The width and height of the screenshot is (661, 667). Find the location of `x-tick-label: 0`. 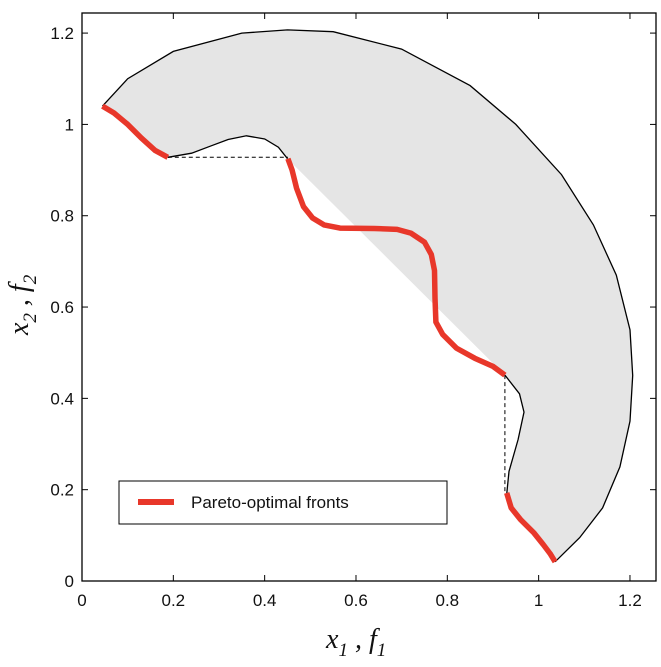

x-tick-label: 0 is located at coordinates (81, 600).